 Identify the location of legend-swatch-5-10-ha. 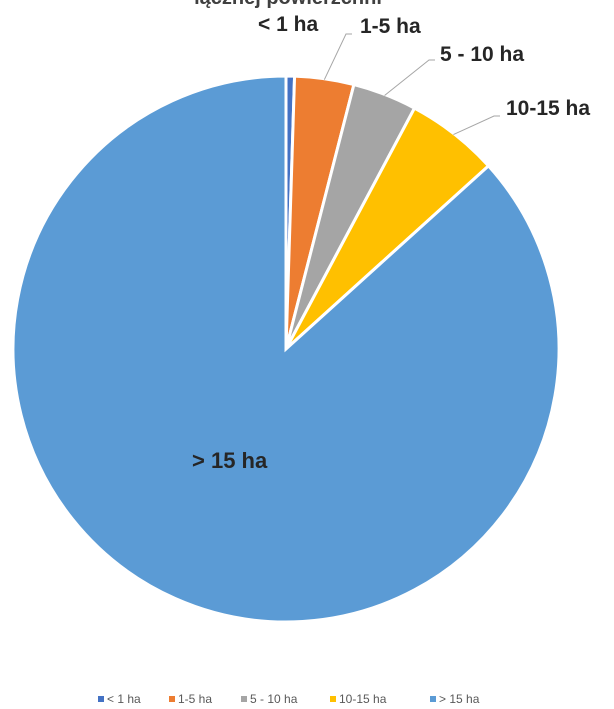
(244, 699).